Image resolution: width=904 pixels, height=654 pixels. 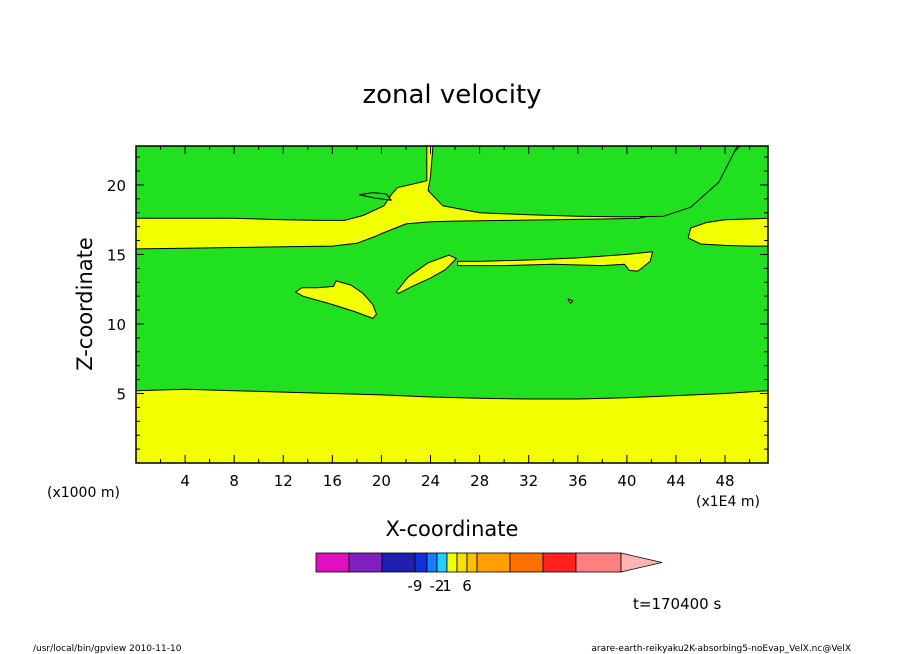 I want to click on colorbar-overflow-arrow, so click(x=641, y=562).